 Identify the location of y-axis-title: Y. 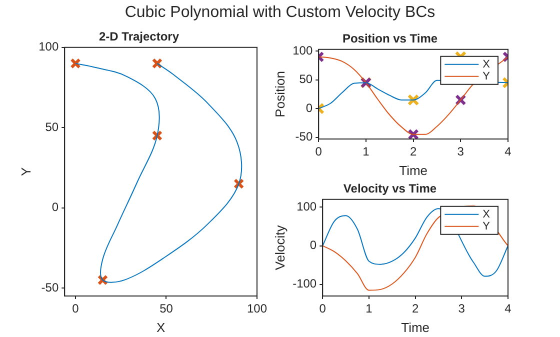
(26, 171).